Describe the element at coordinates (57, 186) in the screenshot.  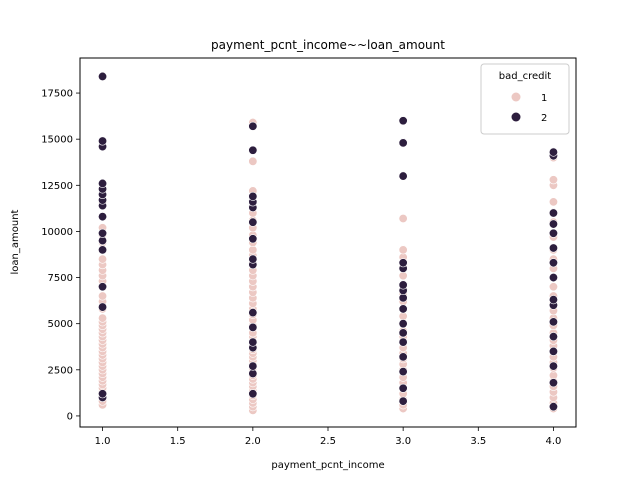
I see `y-tick-label: 12500` at that location.